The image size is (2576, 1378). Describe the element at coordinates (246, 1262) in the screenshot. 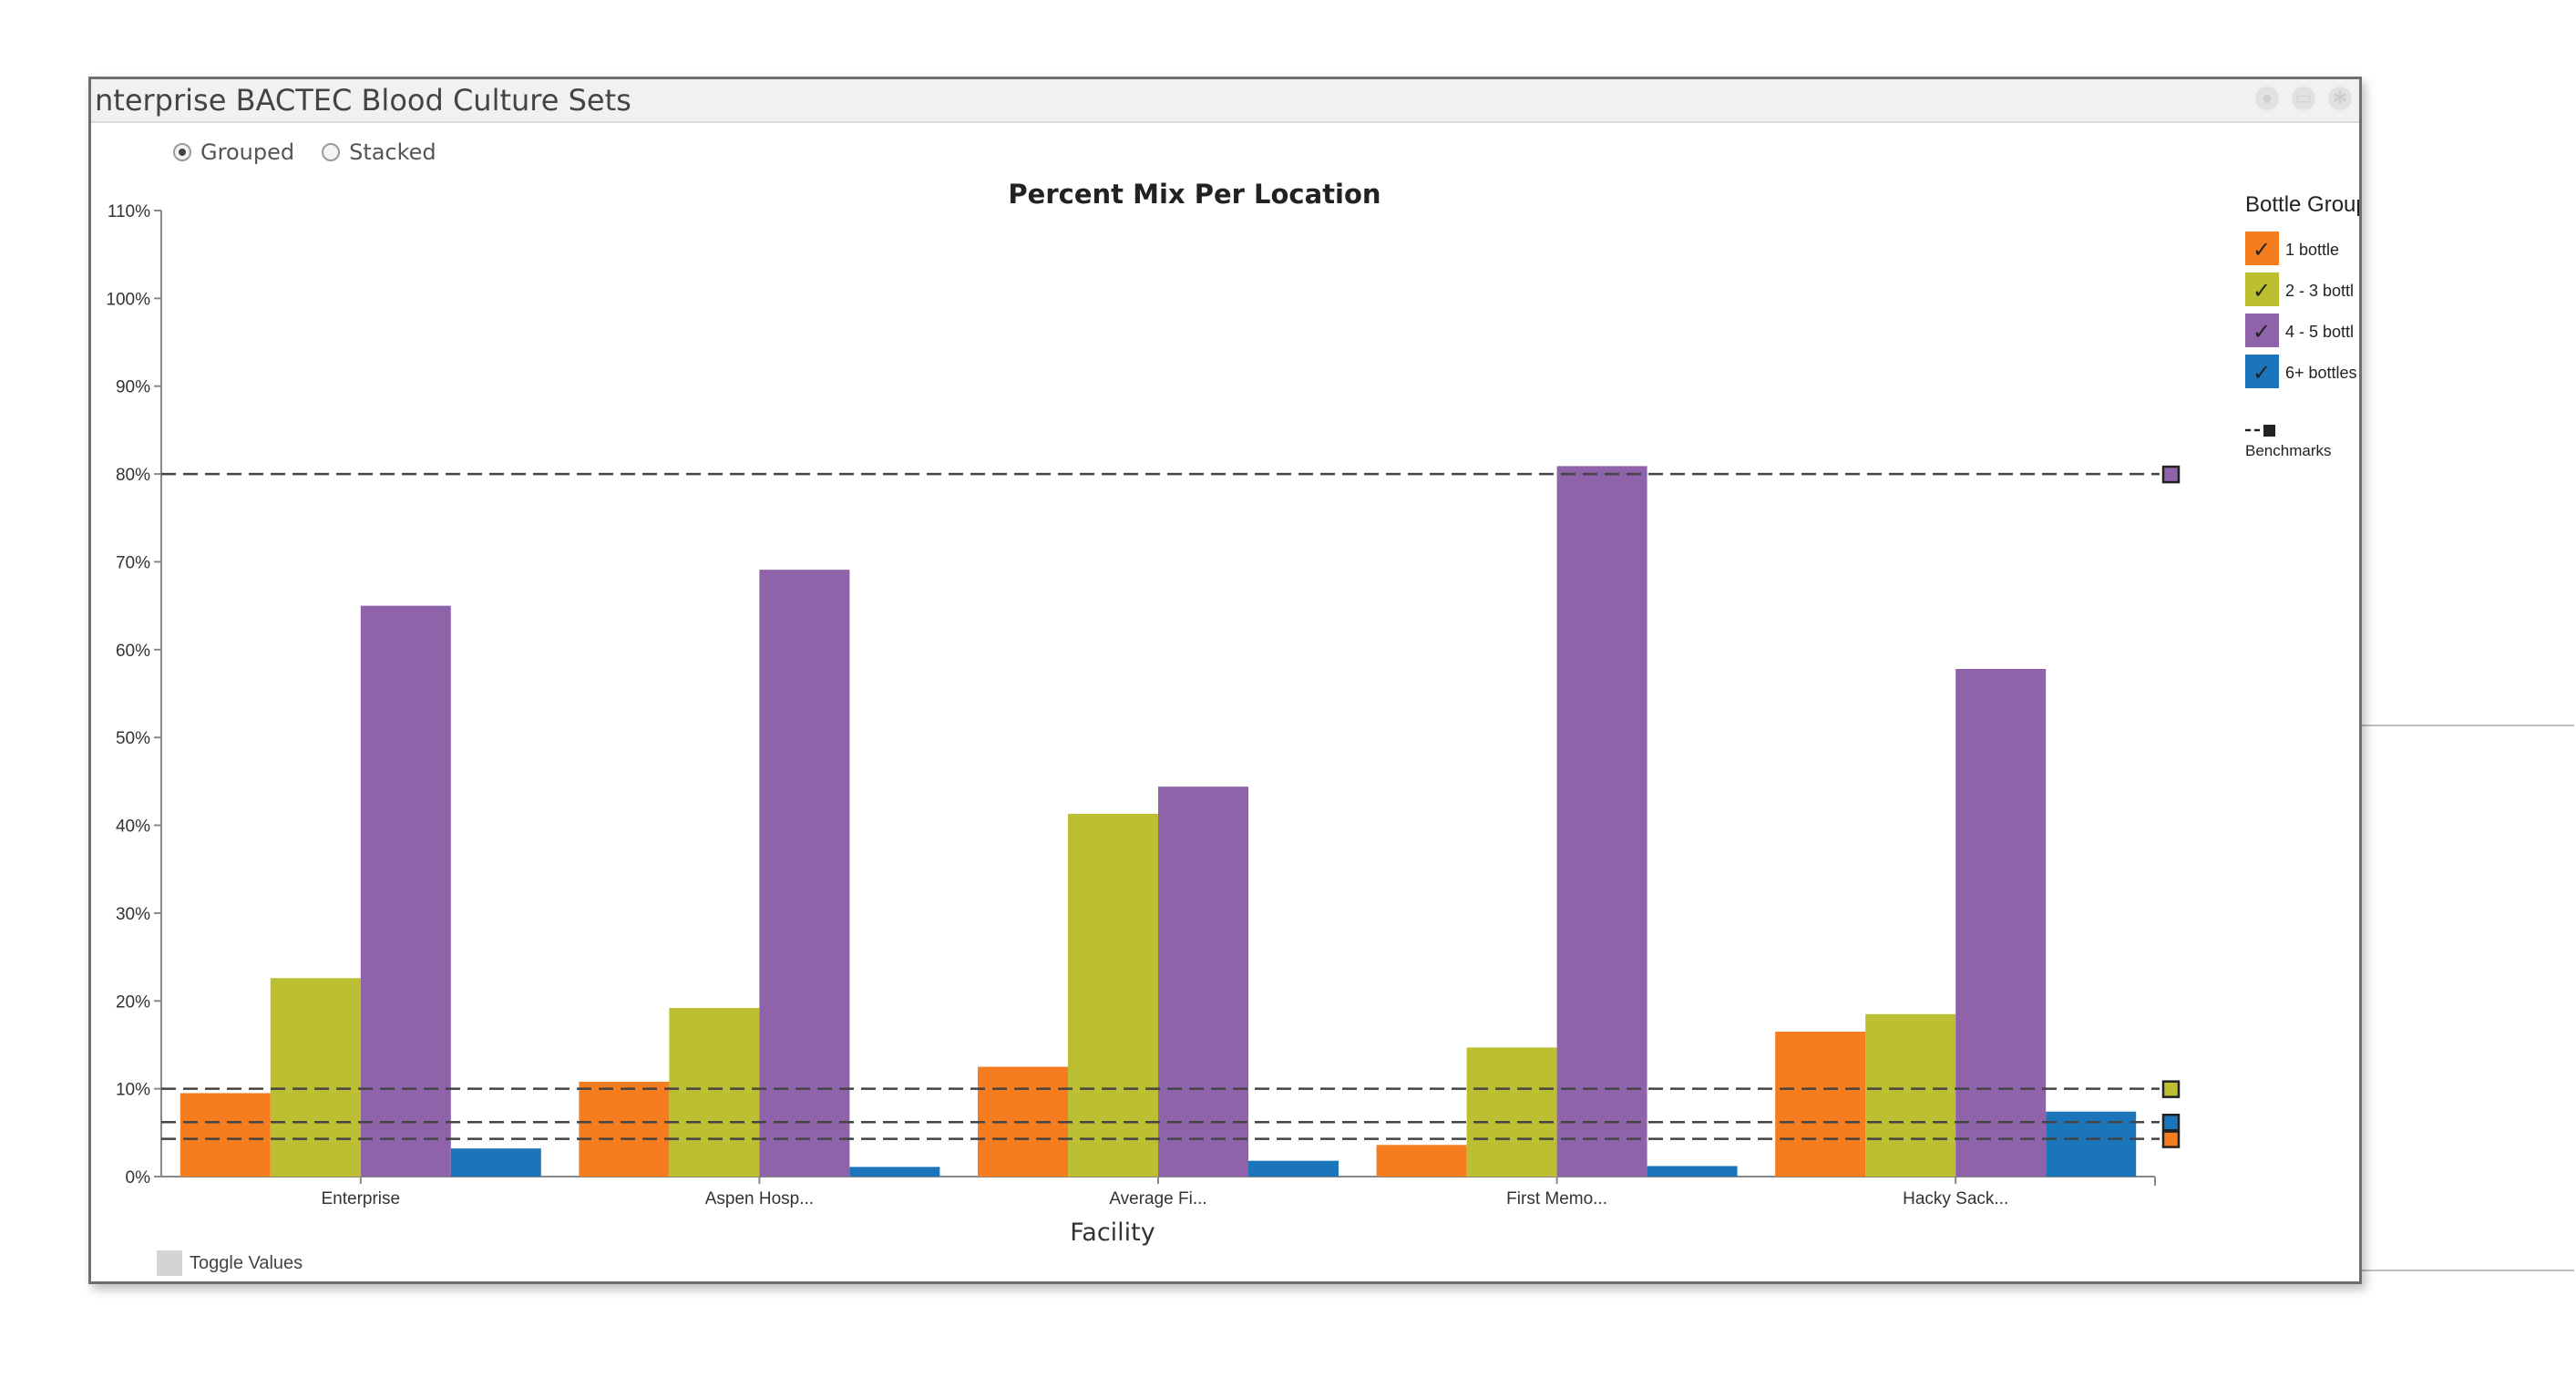

I see `toggle-values-label: Toggle Values` at that location.